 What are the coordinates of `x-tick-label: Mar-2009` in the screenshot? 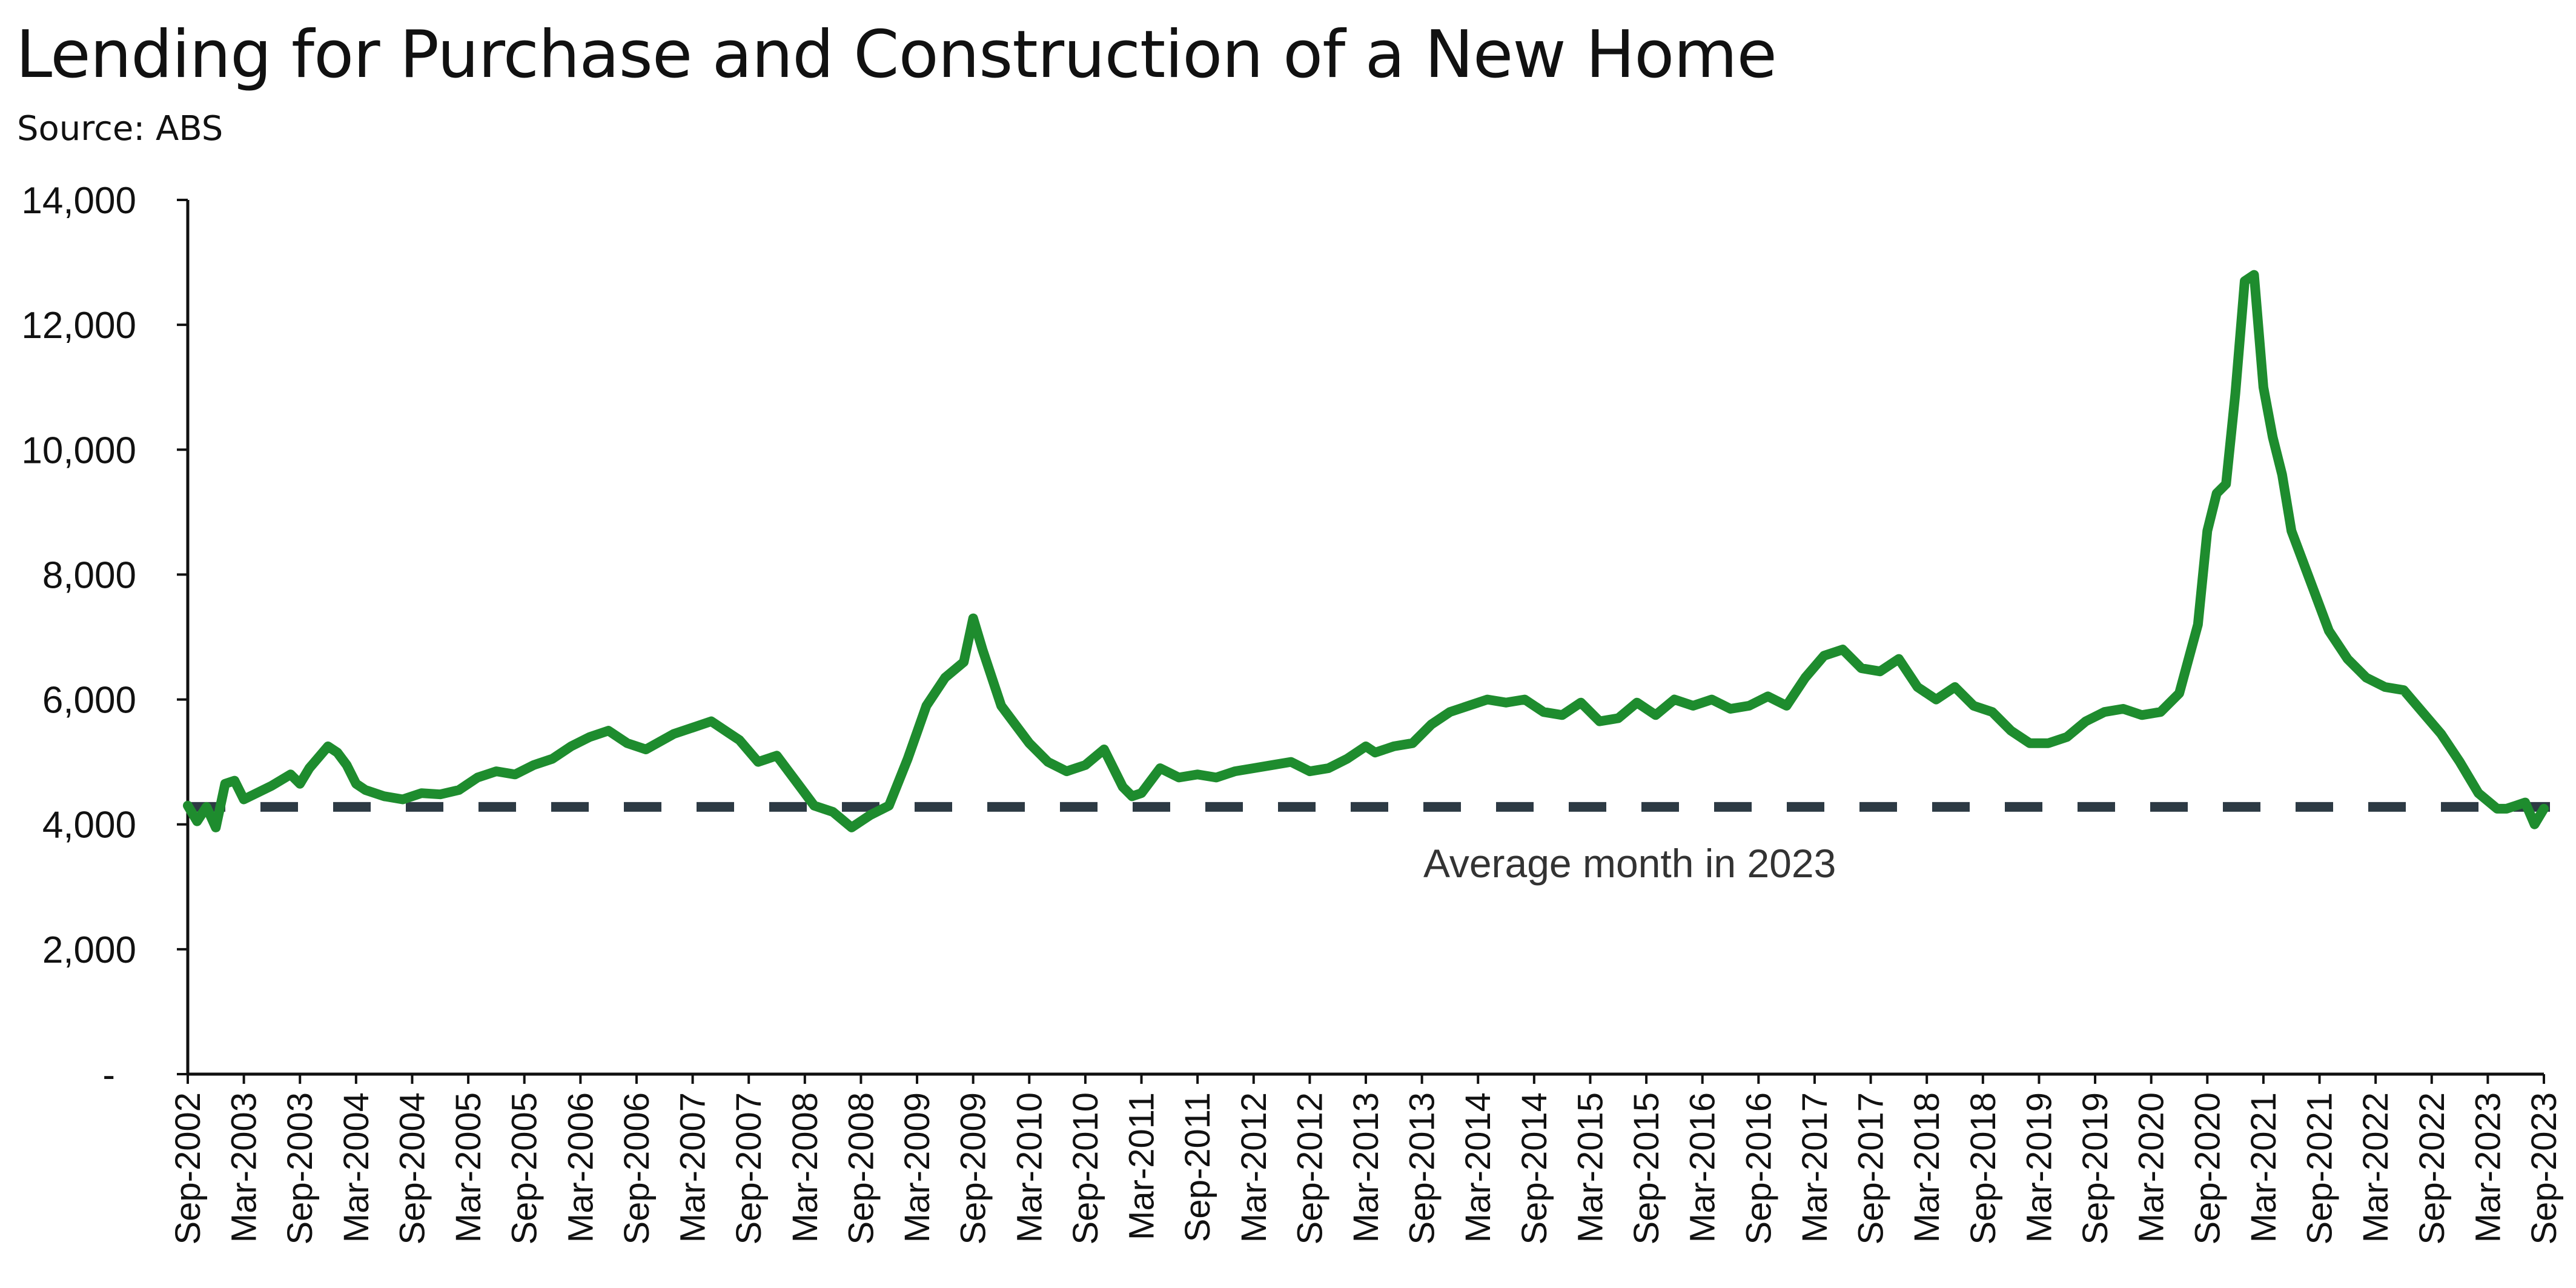 It's located at (917, 1167).